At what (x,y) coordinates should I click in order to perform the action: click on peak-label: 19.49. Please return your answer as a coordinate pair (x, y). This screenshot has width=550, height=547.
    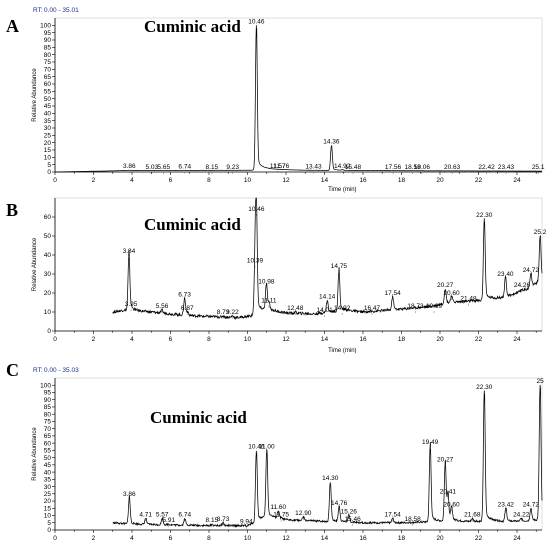
    Looking at the image, I should click on (430, 442).